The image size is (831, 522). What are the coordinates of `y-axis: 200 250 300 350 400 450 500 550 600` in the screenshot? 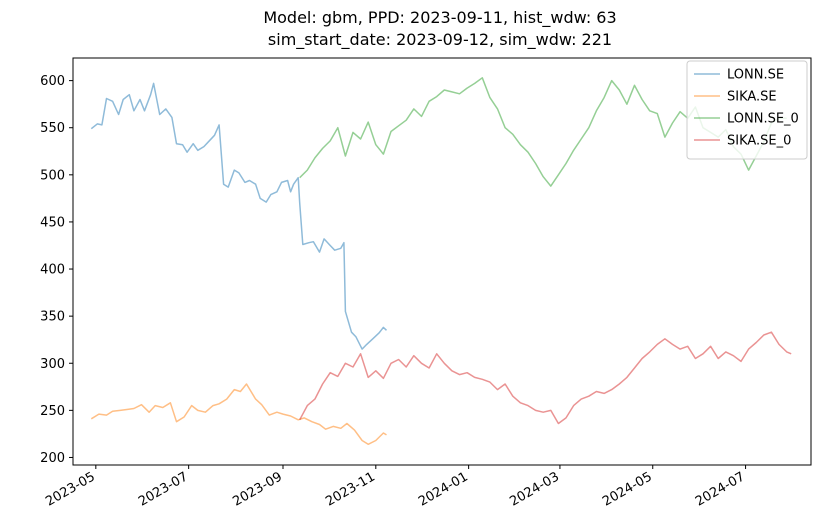 It's located at (56, 270).